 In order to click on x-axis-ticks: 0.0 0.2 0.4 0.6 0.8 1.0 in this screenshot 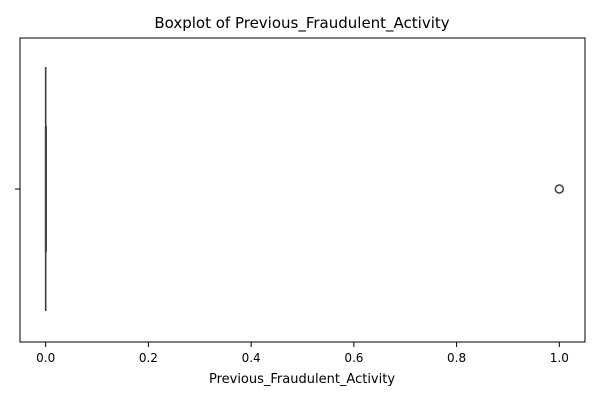, I will do `click(302, 353)`.